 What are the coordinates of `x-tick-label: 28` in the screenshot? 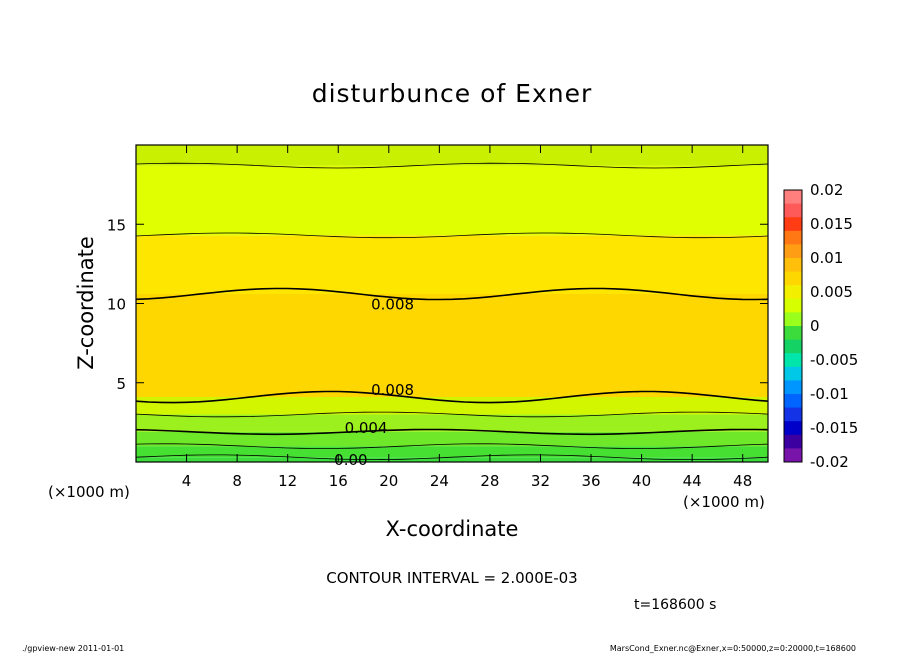 It's located at (489, 481).